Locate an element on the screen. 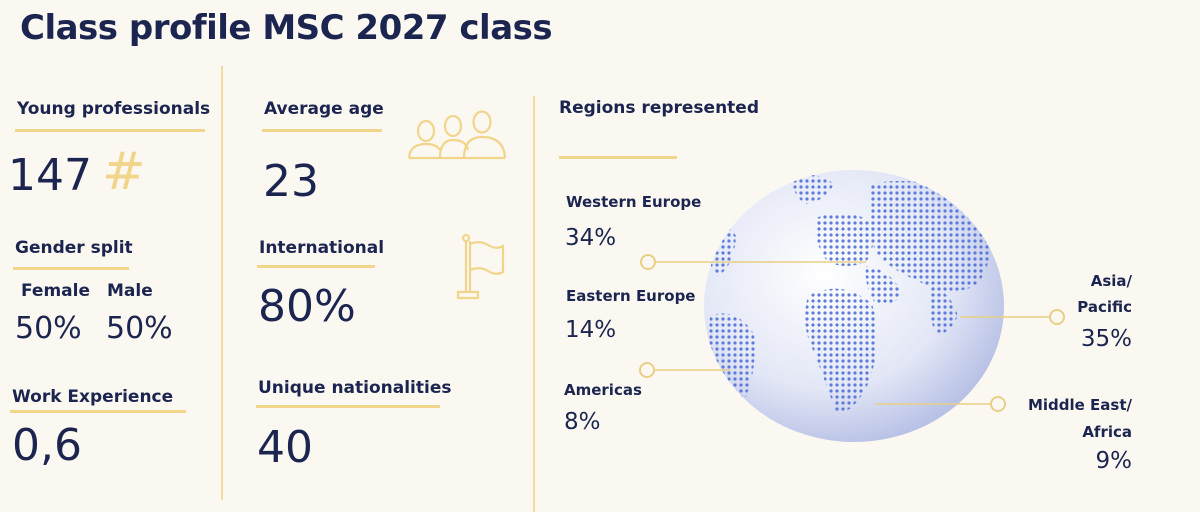 The height and width of the screenshot is (512, 1200). asia-pacific-value: 35% is located at coordinates (1106, 339).